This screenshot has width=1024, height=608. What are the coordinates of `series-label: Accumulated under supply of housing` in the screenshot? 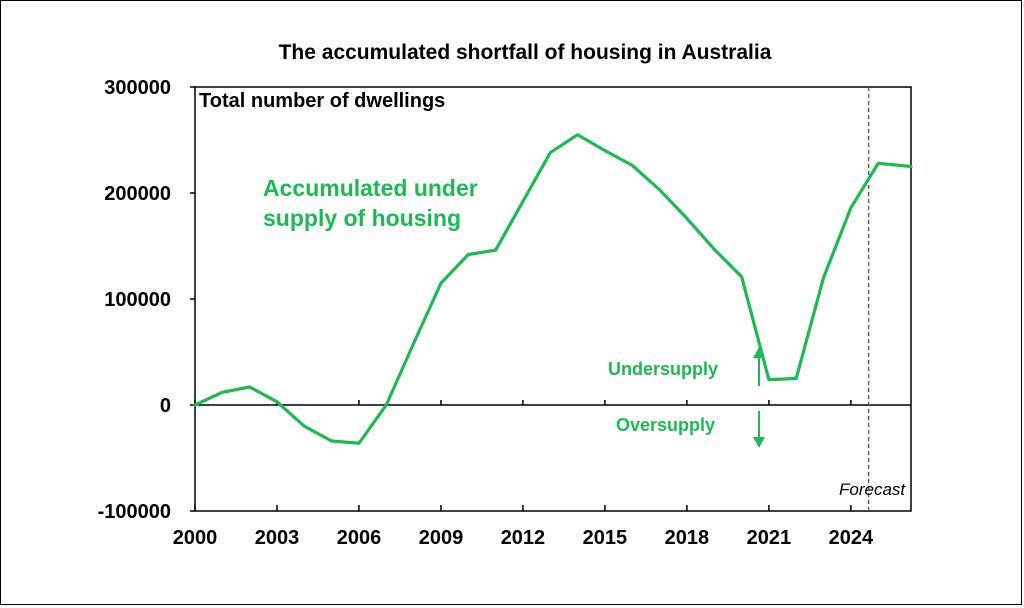 It's located at (370, 203).